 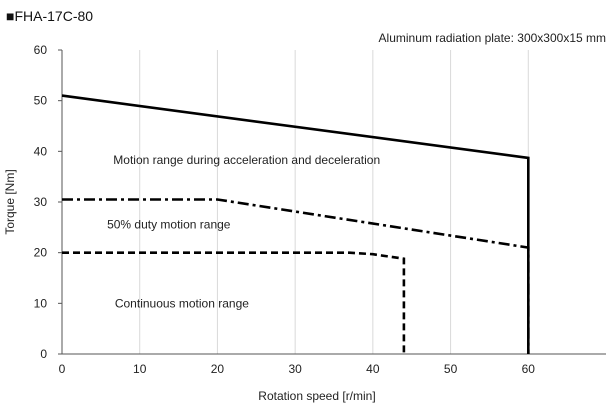 I want to click on x-axis-label: Rotation speed [r/min], so click(x=316, y=396).